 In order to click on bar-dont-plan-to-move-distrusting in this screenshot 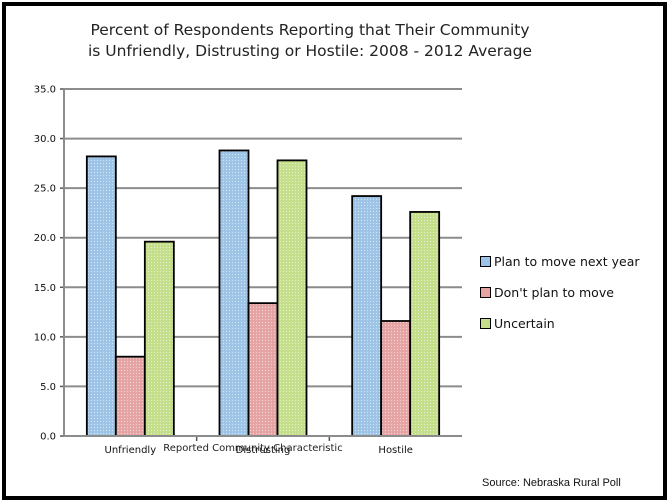, I will do `click(263, 369)`.